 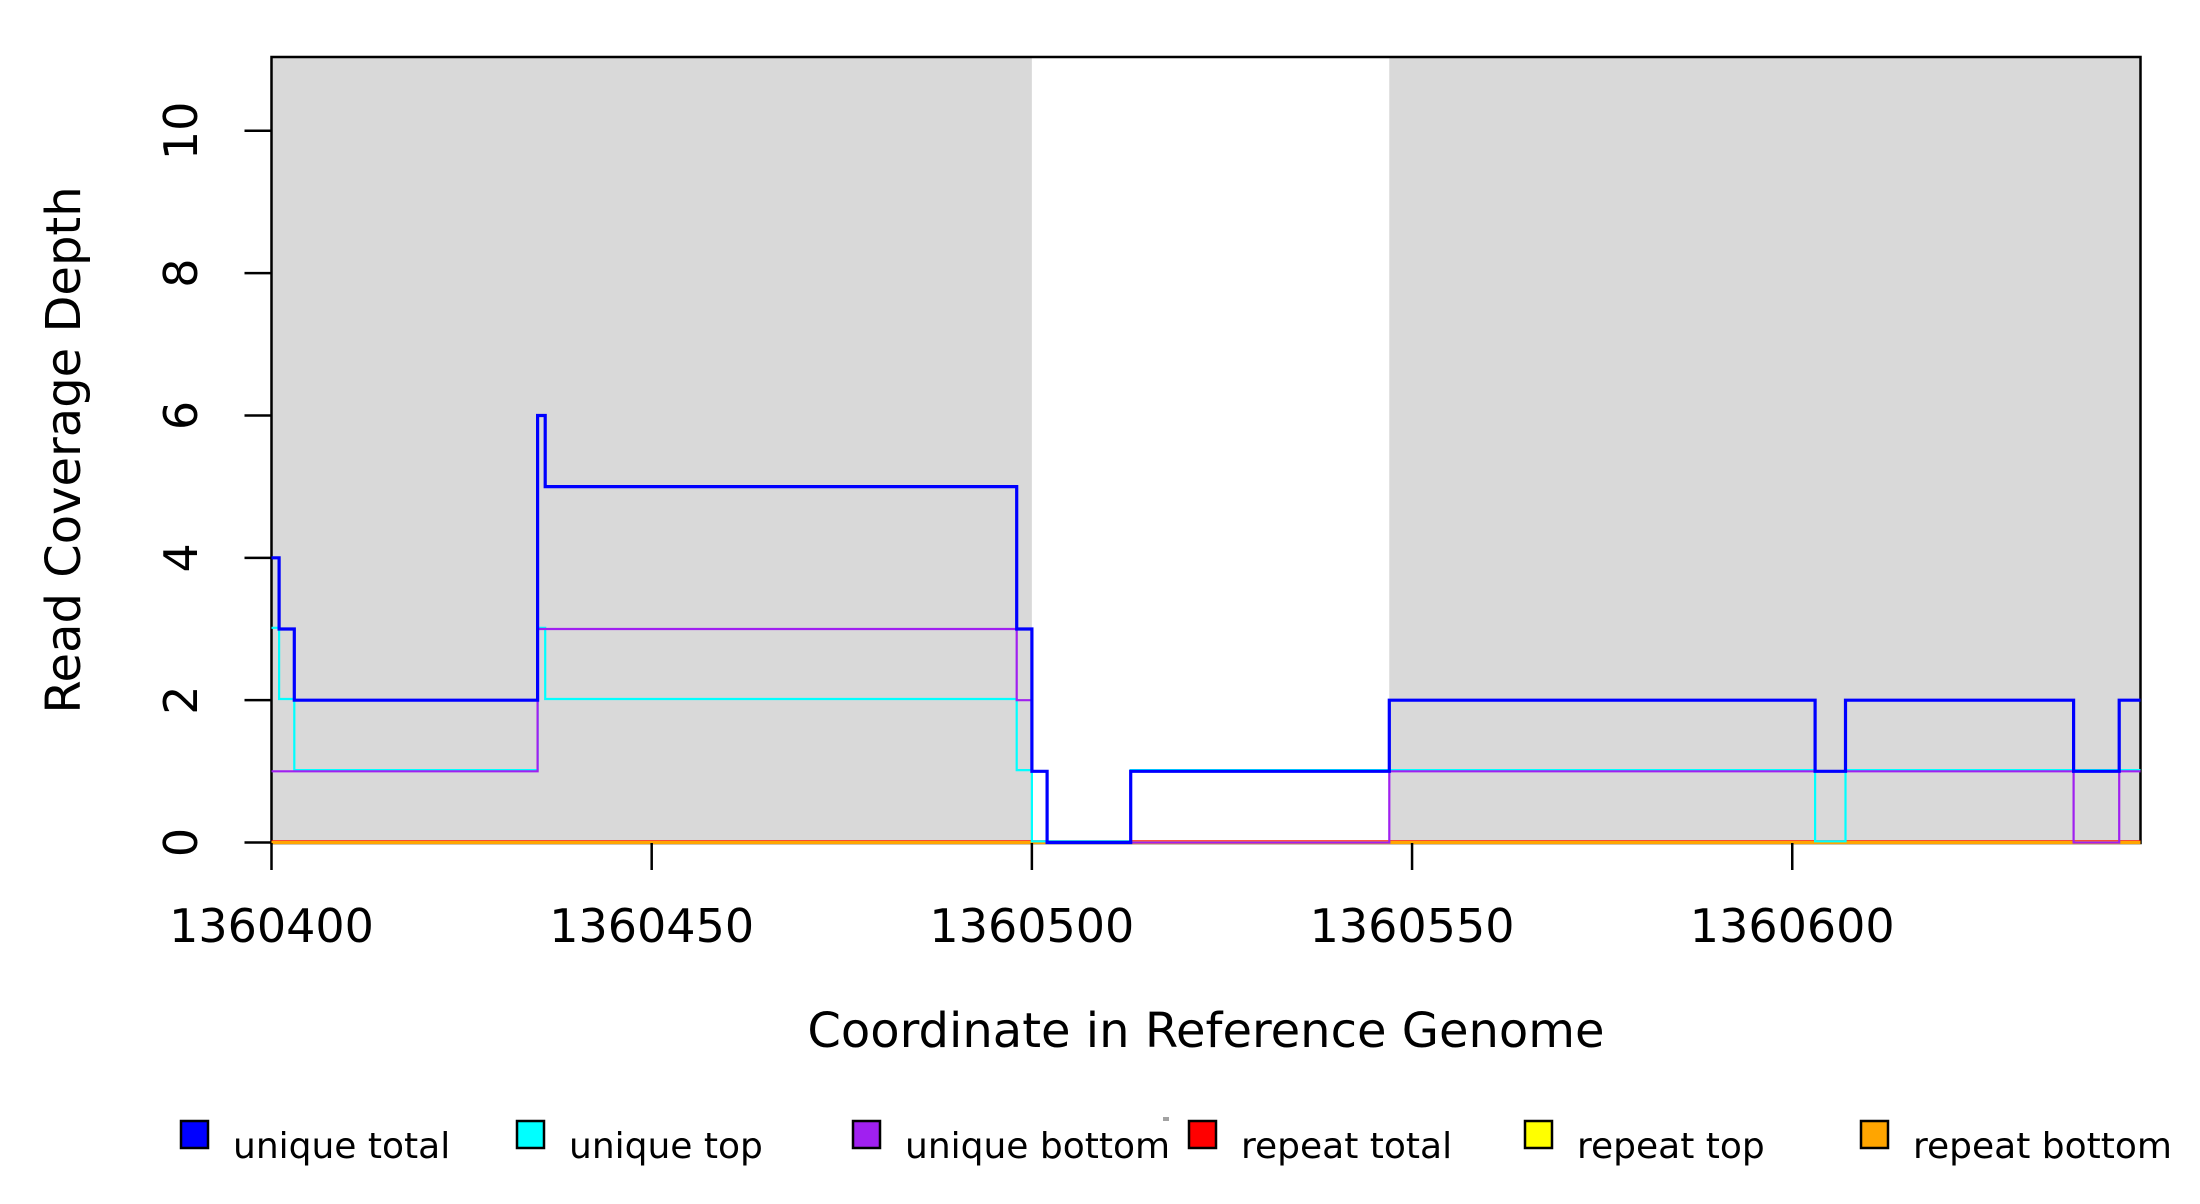 What do you see at coordinates (866, 1134) in the screenshot?
I see `legend-swatch-unique-bottom` at bounding box center [866, 1134].